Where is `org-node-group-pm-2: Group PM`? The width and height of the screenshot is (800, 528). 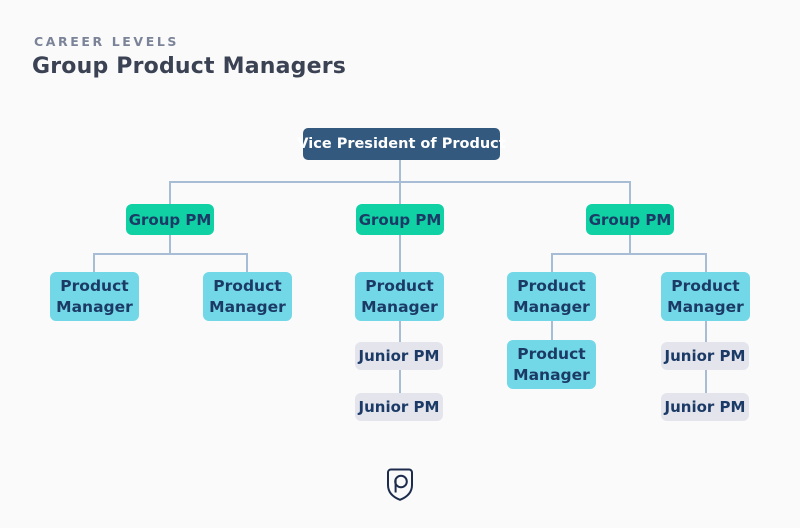 org-node-group-pm-2: Group PM is located at coordinates (400, 219).